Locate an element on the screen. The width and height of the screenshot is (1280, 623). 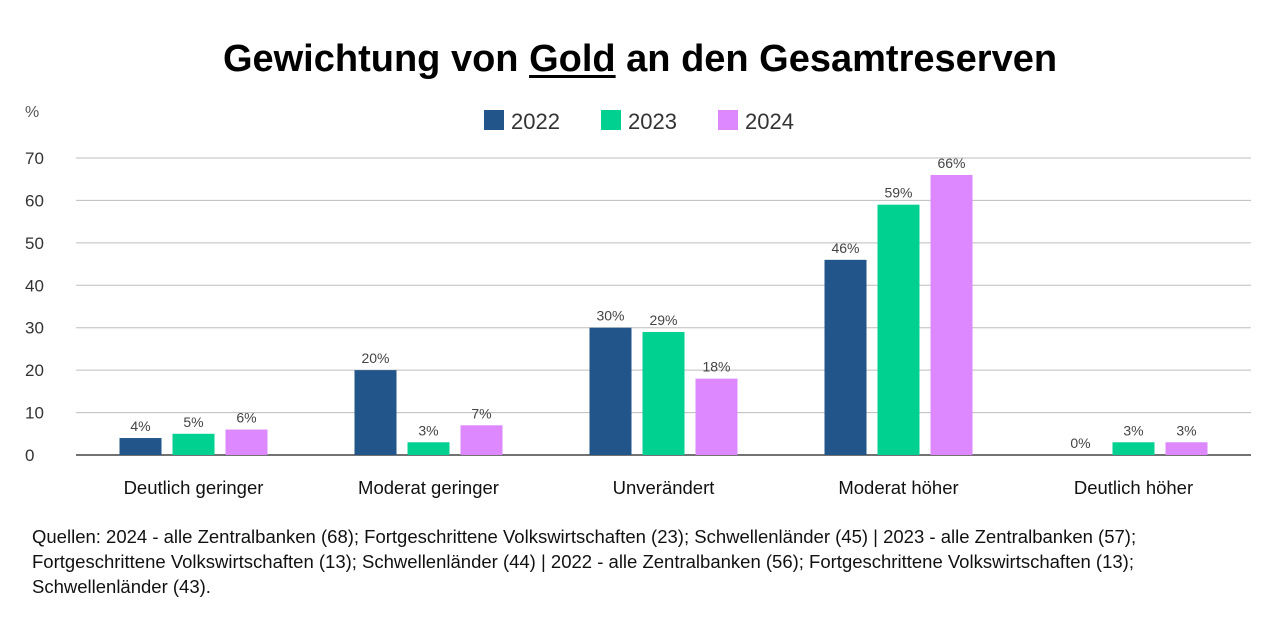
y-tick-label: 30 is located at coordinates (34, 328).